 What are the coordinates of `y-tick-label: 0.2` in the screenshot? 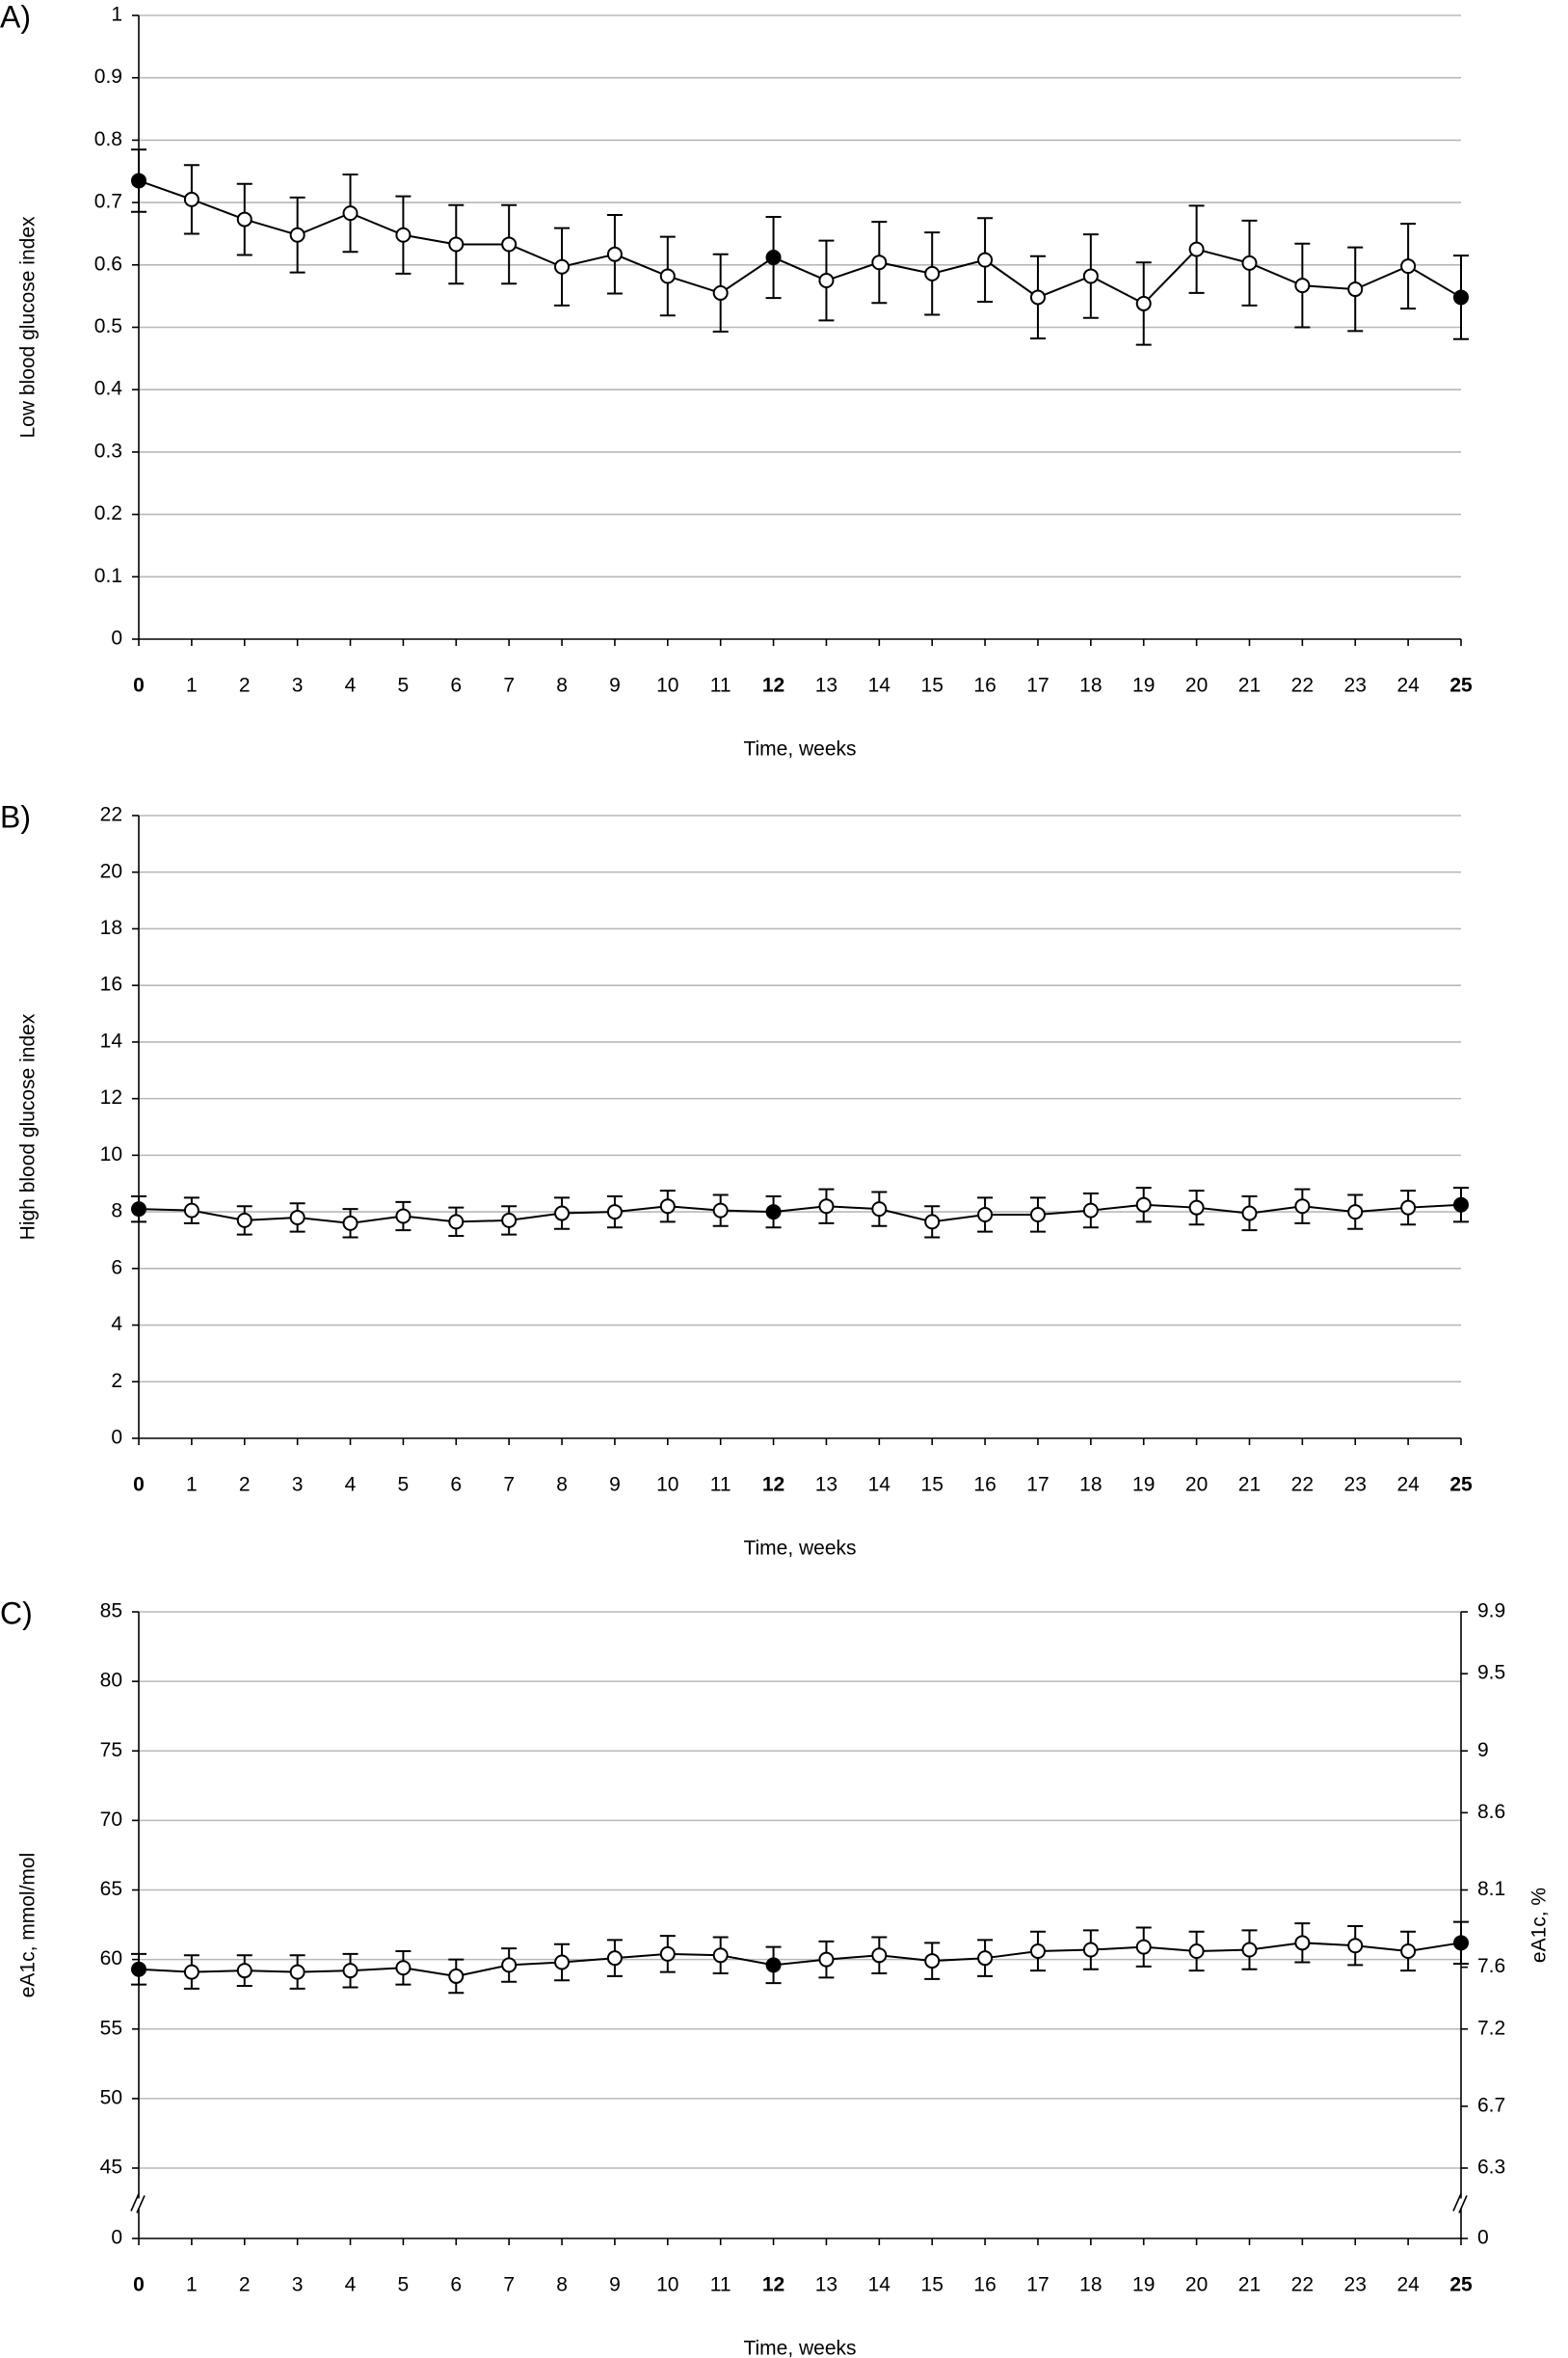 It's located at (108, 513).